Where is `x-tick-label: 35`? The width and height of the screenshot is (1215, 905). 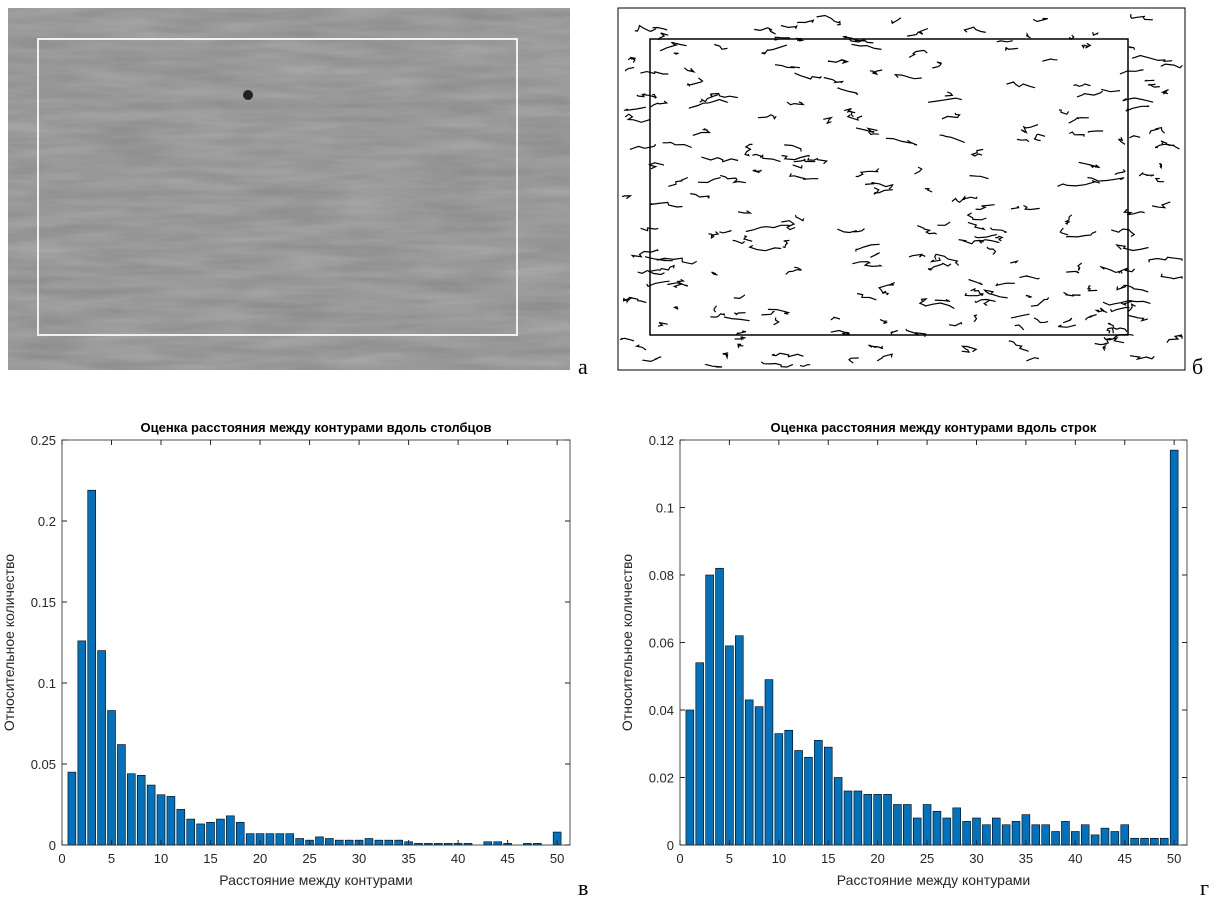
x-tick-label: 35 is located at coordinates (408, 858).